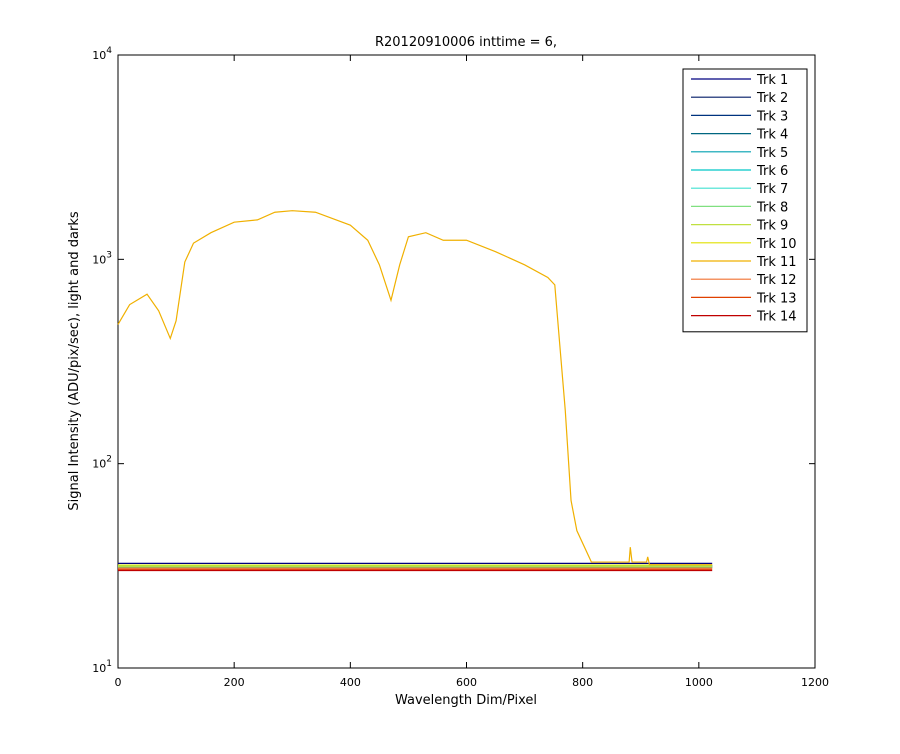 Image resolution: width=900 pixels, height=754 pixels. What do you see at coordinates (776, 262) in the screenshot?
I see `legend-label: Trk 11` at bounding box center [776, 262].